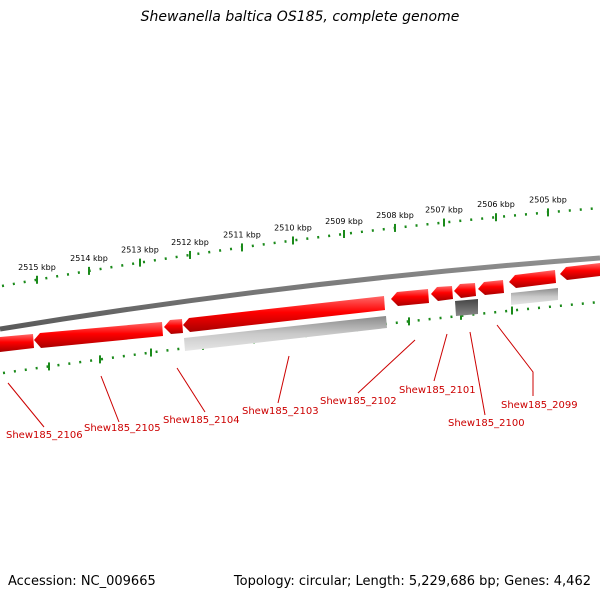 The width and height of the screenshot is (600, 600). I want to click on scale-label: 2511 kbp, so click(242, 234).